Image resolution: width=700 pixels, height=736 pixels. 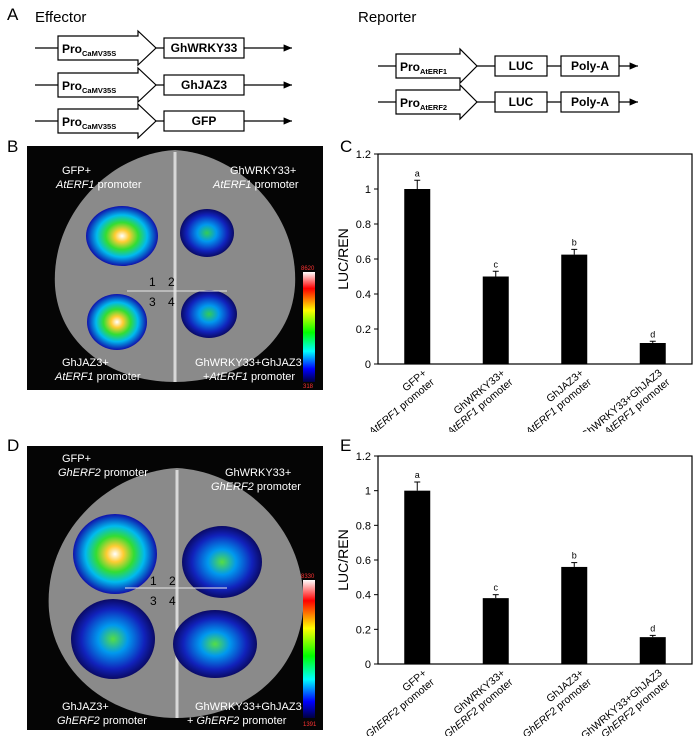 What do you see at coordinates (232, 185) in the screenshot?
I see `label-gene: AtERF1` at bounding box center [232, 185].